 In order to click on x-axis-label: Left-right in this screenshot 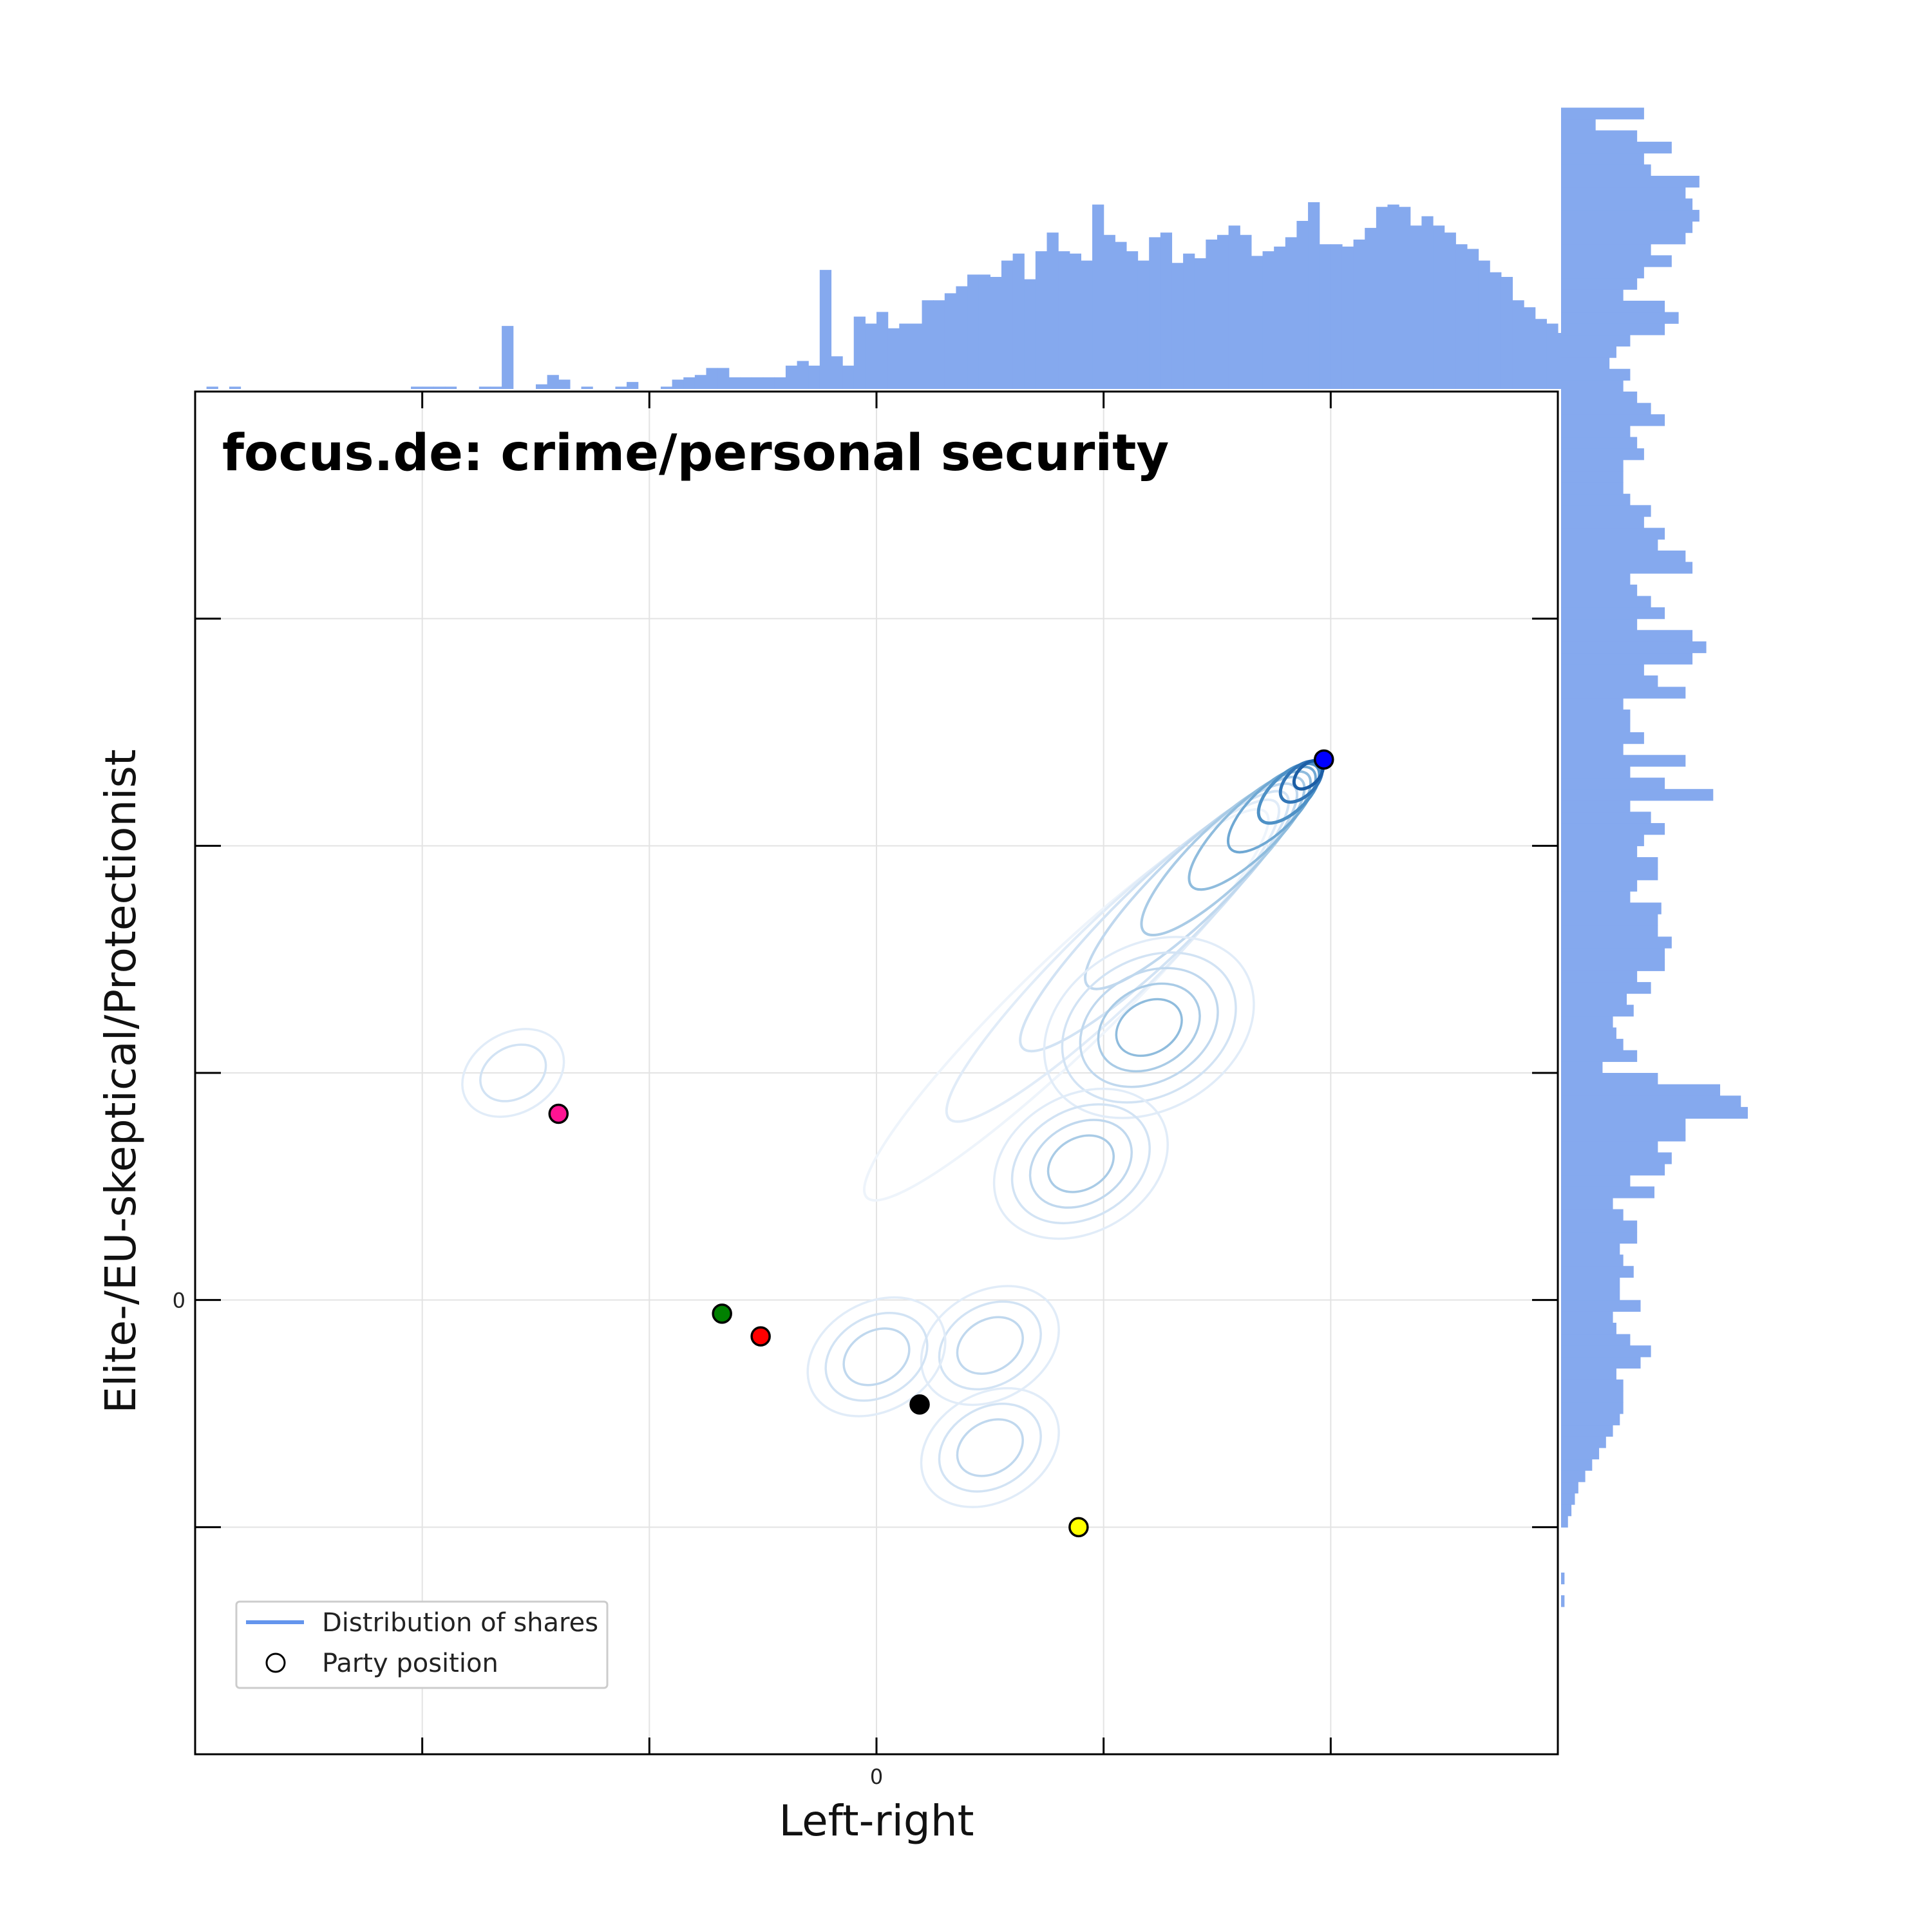, I will do `click(877, 1821)`.